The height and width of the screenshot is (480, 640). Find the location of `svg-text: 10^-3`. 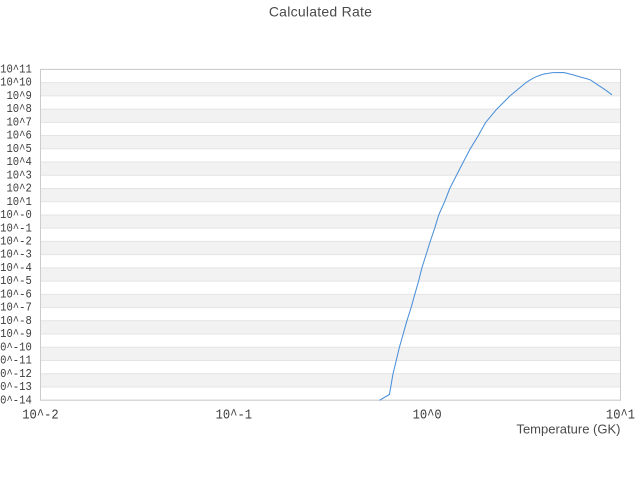

svg-text: 10^-3 is located at coordinates (16, 255).